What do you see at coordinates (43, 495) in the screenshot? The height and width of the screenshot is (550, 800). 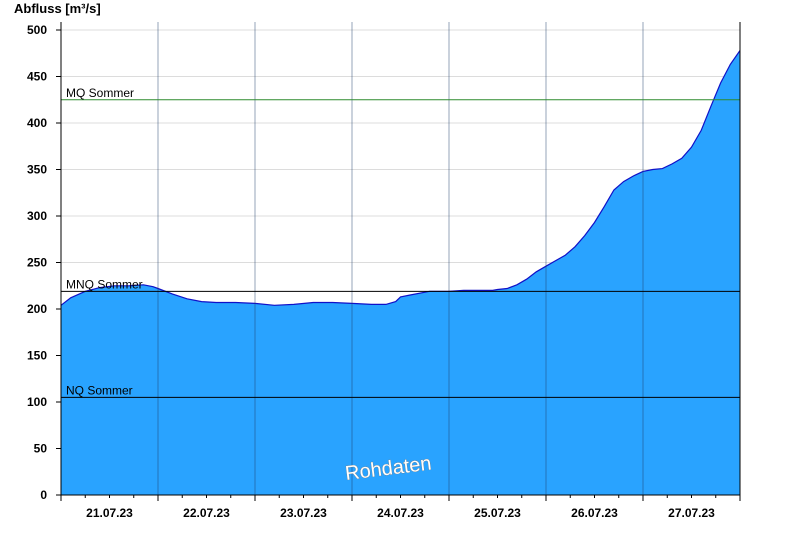 I see `y-tick-label-0: 0` at bounding box center [43, 495].